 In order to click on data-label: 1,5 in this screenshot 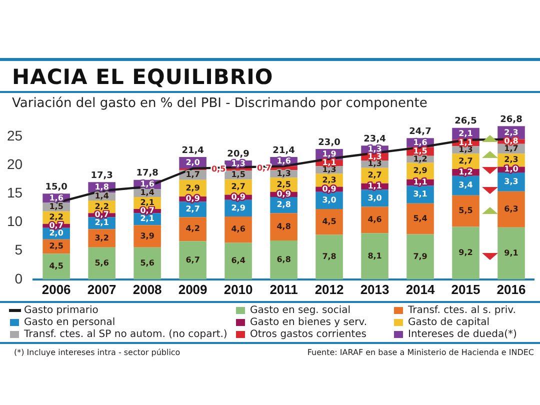, I will do `click(420, 151)`.